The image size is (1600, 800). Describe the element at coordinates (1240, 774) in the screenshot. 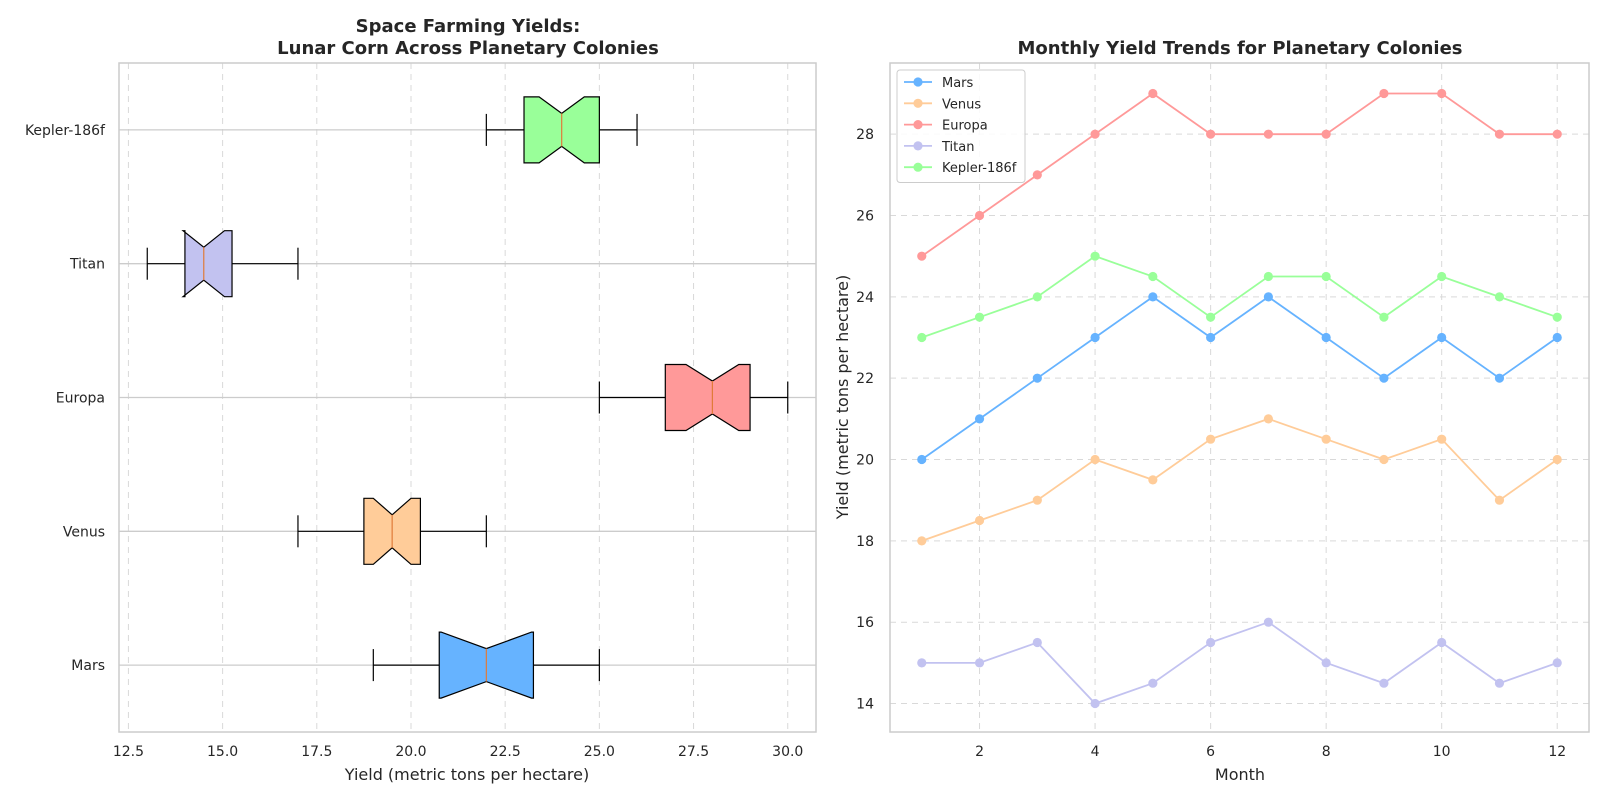

I see `line-chart-x-axis-label: Month` at that location.